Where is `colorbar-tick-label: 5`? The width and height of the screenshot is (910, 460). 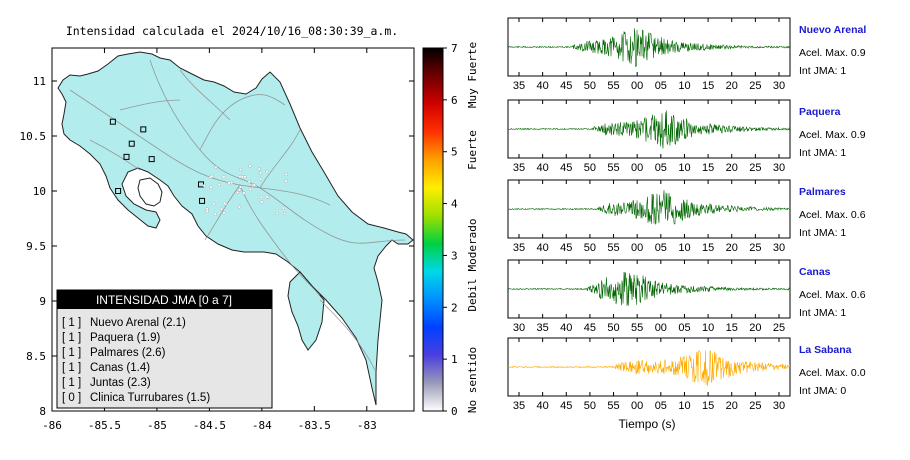
colorbar-tick-label: 5 is located at coordinates (454, 152).